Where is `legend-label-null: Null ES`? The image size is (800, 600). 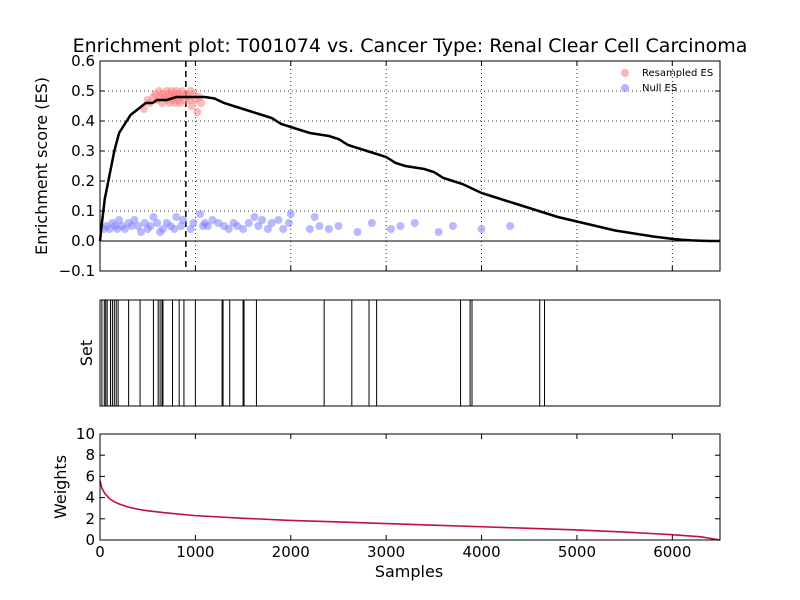 legend-label-null: Null ES is located at coordinates (659, 88).